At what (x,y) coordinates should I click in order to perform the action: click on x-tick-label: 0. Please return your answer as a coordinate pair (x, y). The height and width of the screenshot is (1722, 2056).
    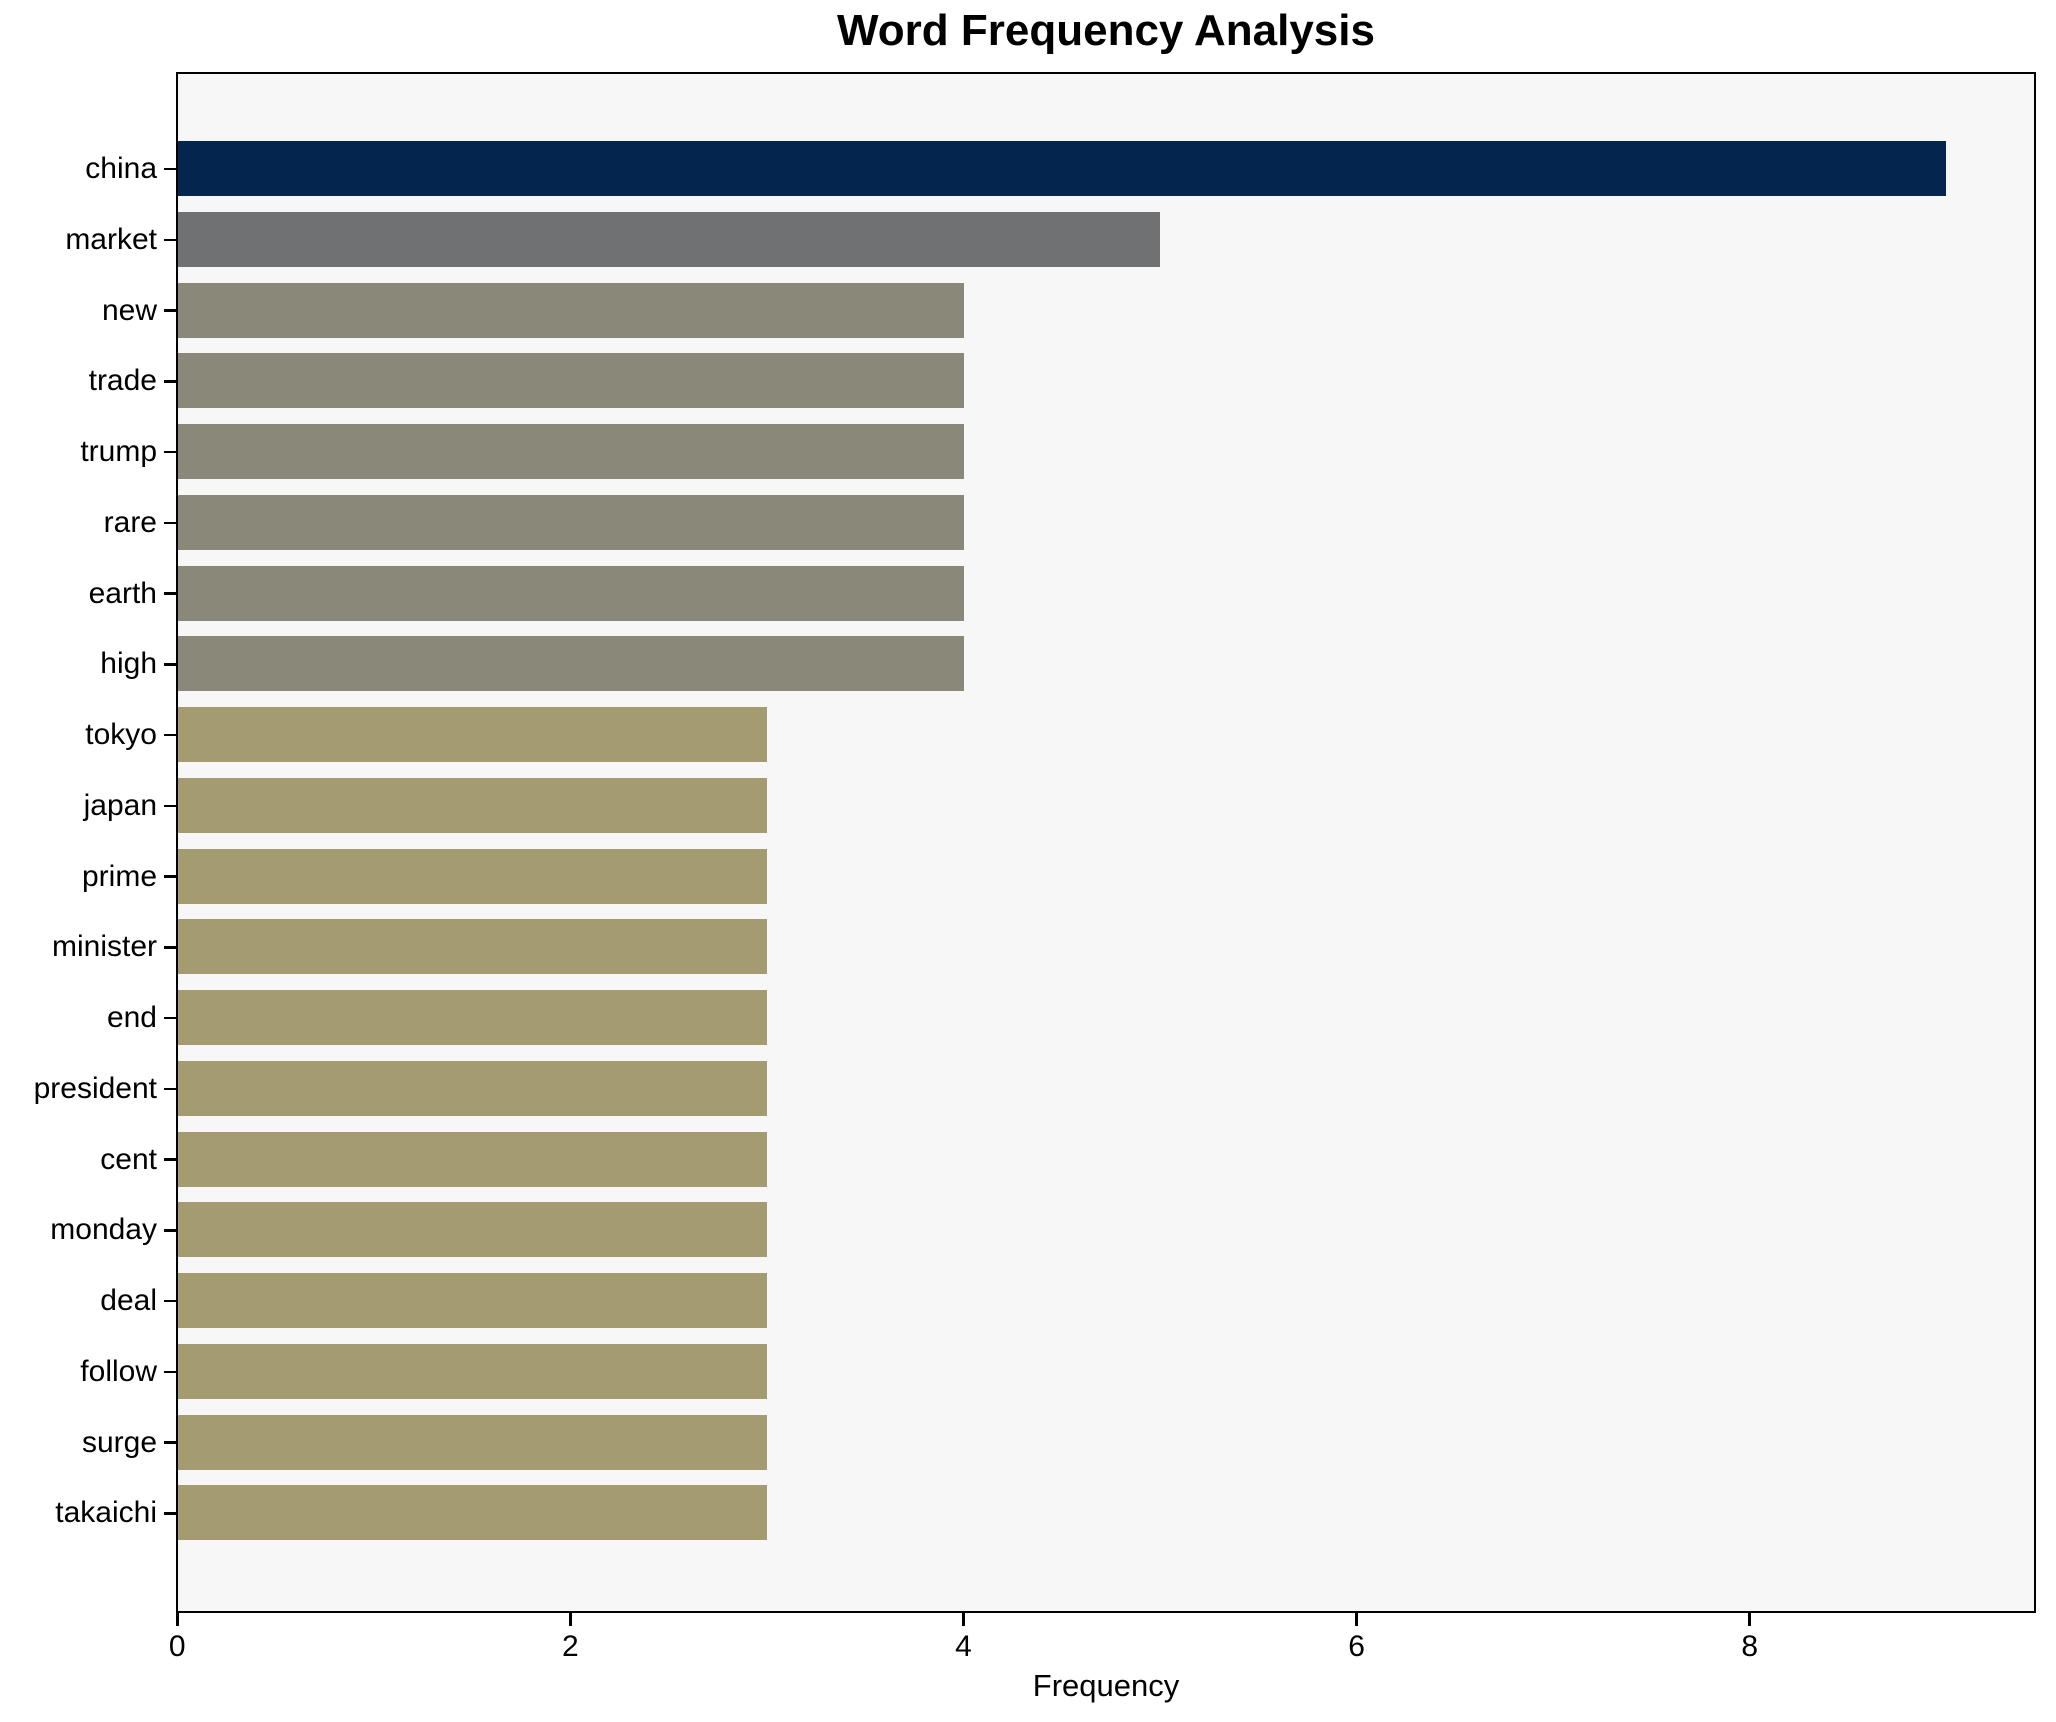
    Looking at the image, I should click on (177, 1646).